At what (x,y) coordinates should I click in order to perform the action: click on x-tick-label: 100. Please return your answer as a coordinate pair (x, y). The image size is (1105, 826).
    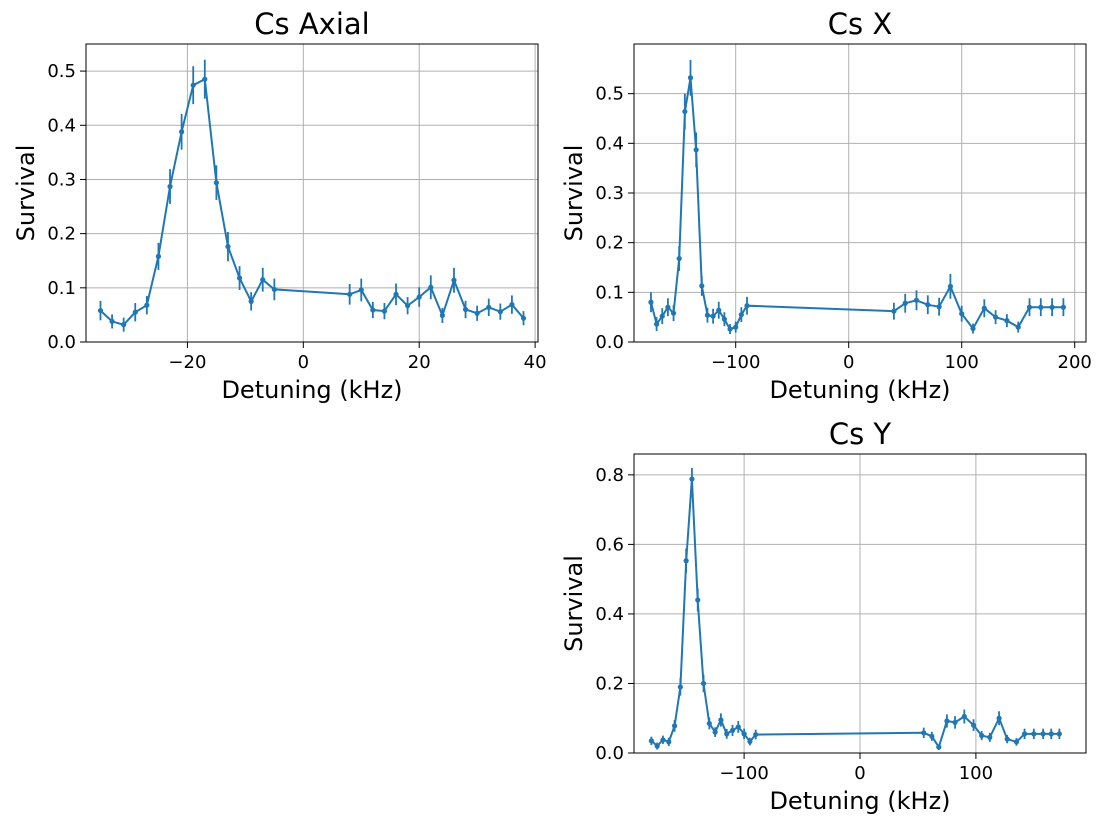
    Looking at the image, I should click on (962, 362).